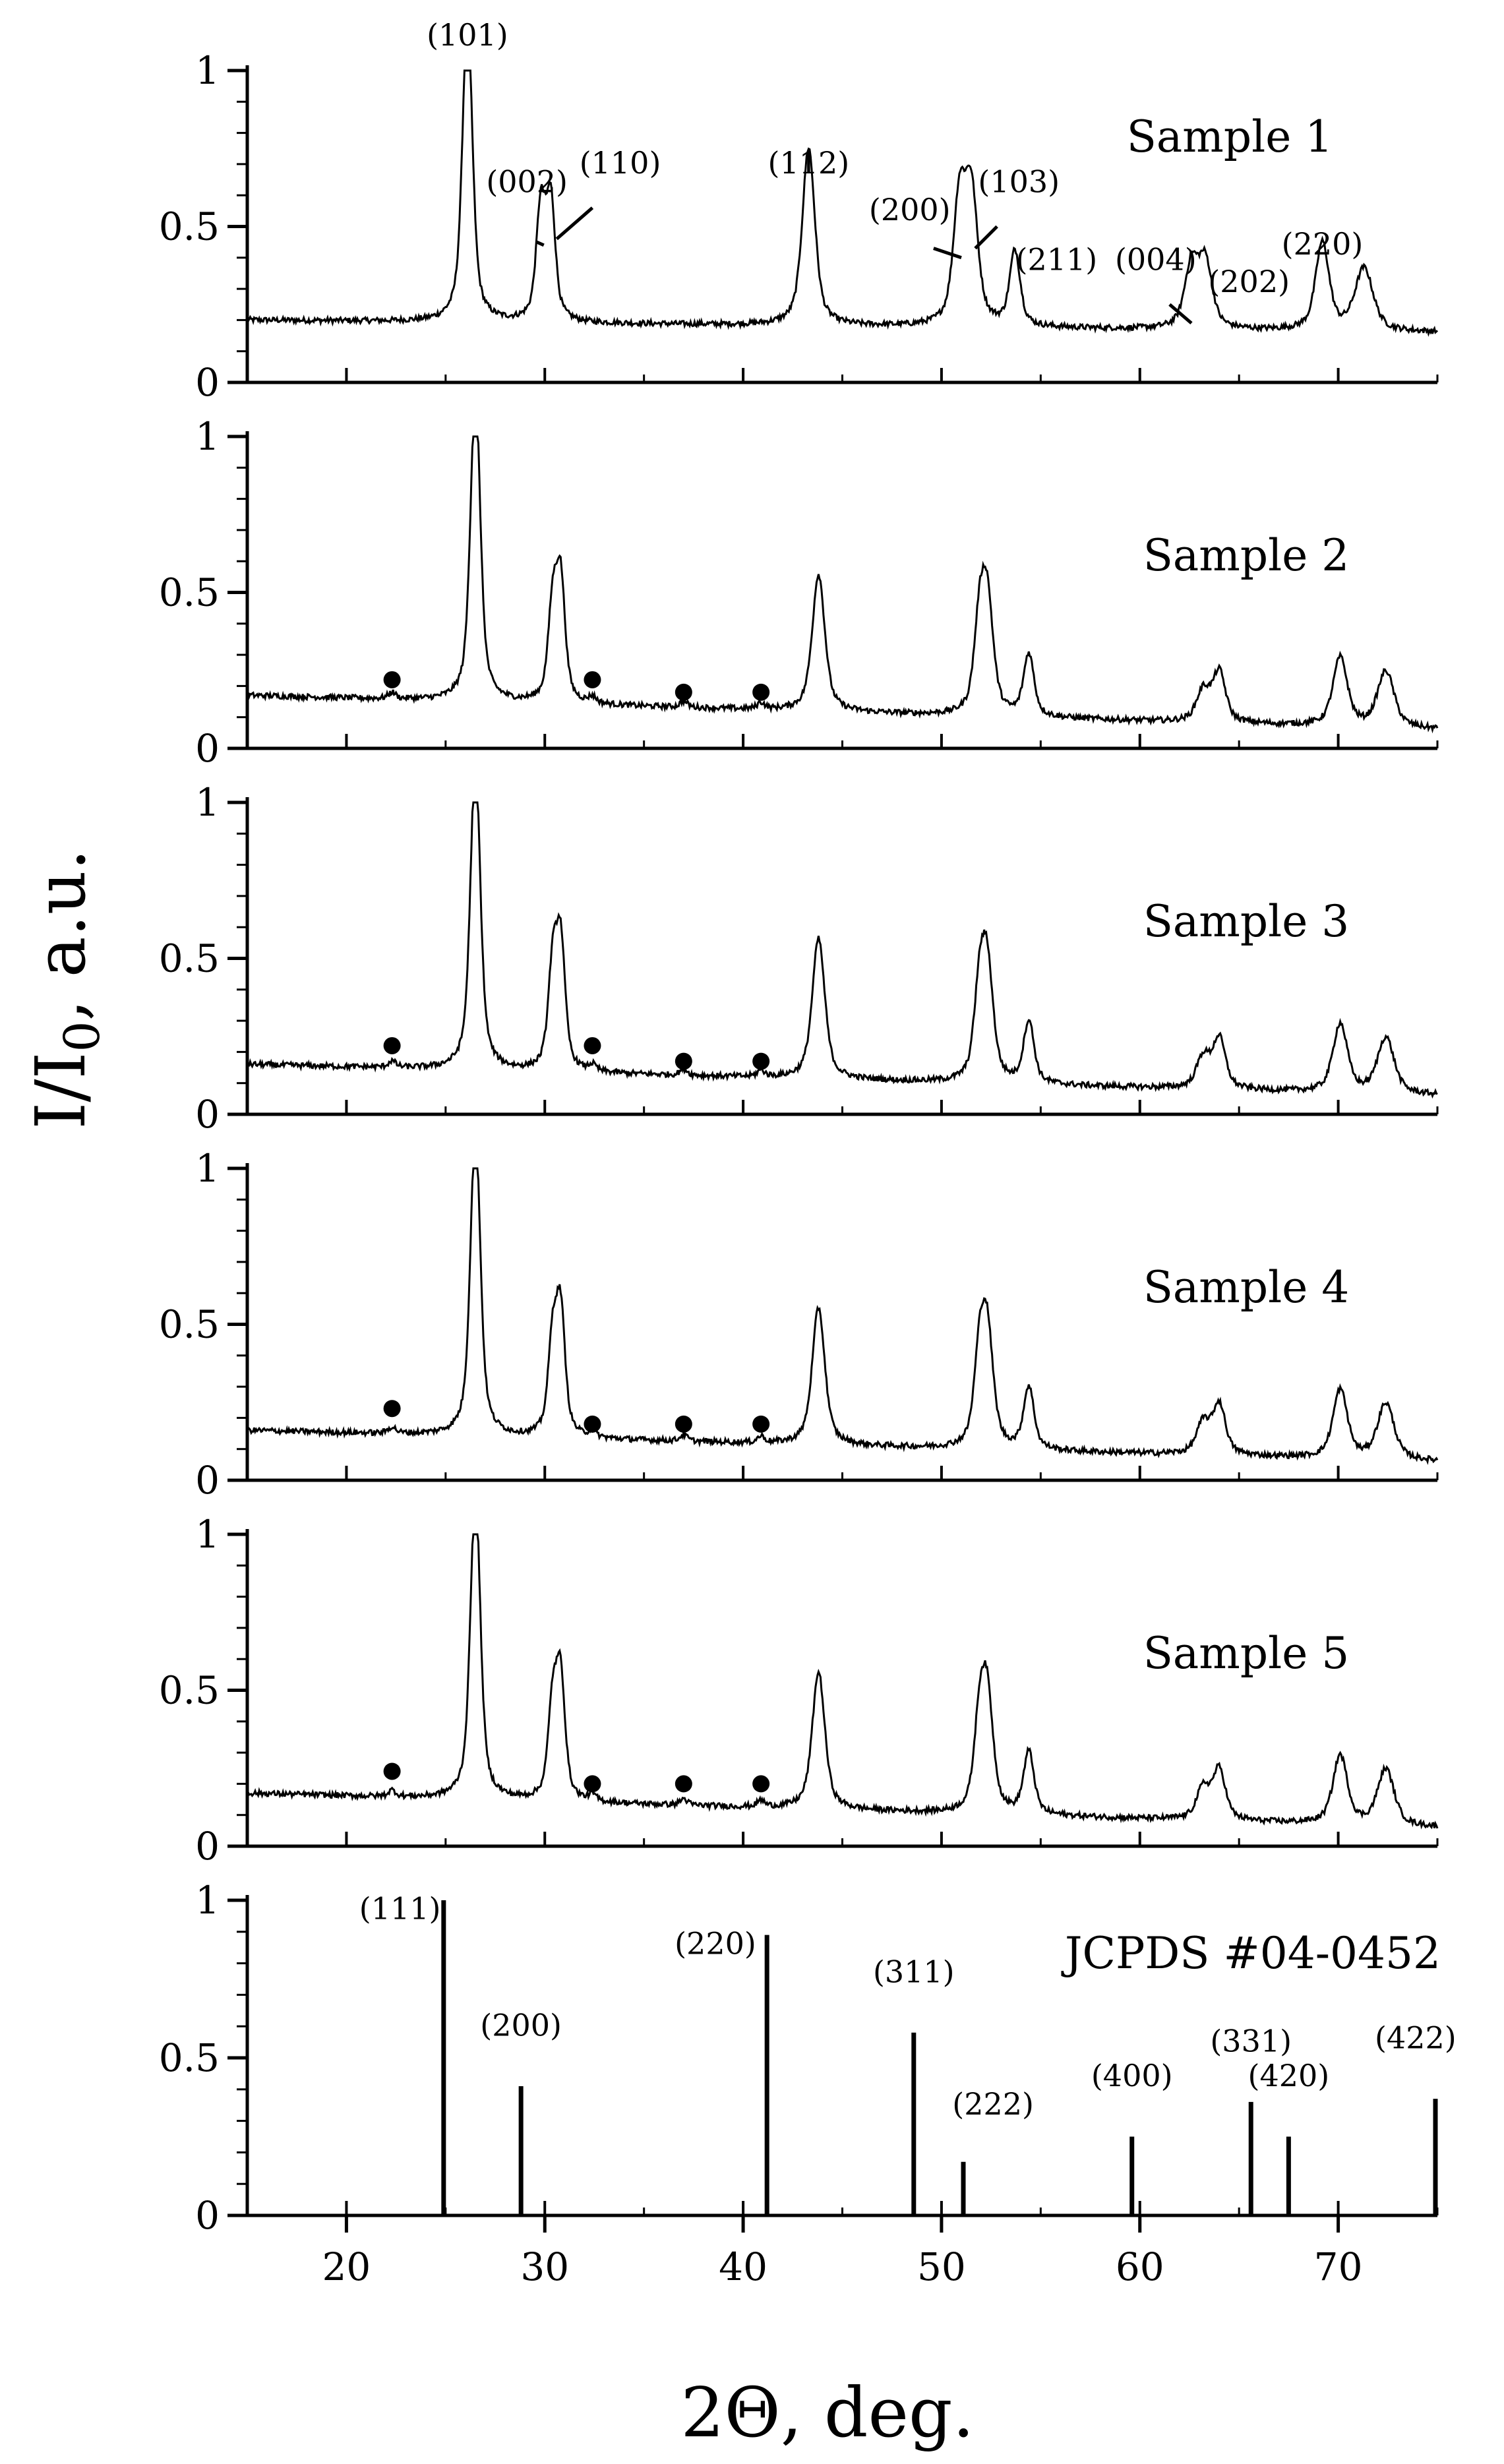 This screenshot has width=1504, height=2464. What do you see at coordinates (1289, 2075) in the screenshot?
I see `reference-stick-label: (420)` at bounding box center [1289, 2075].